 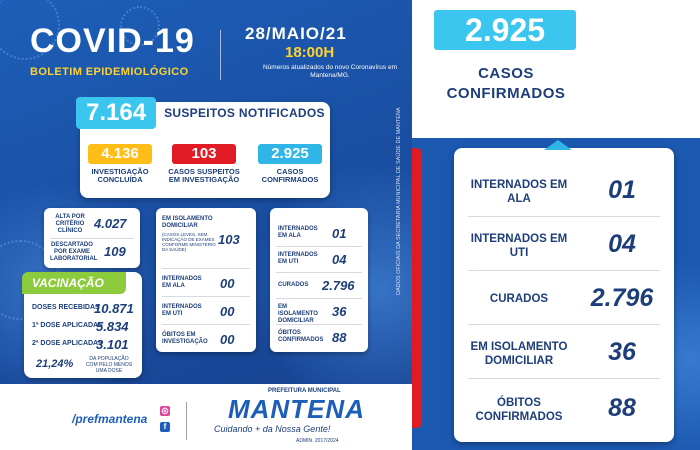 I want to click on ward-value: 00, so click(x=227, y=283).